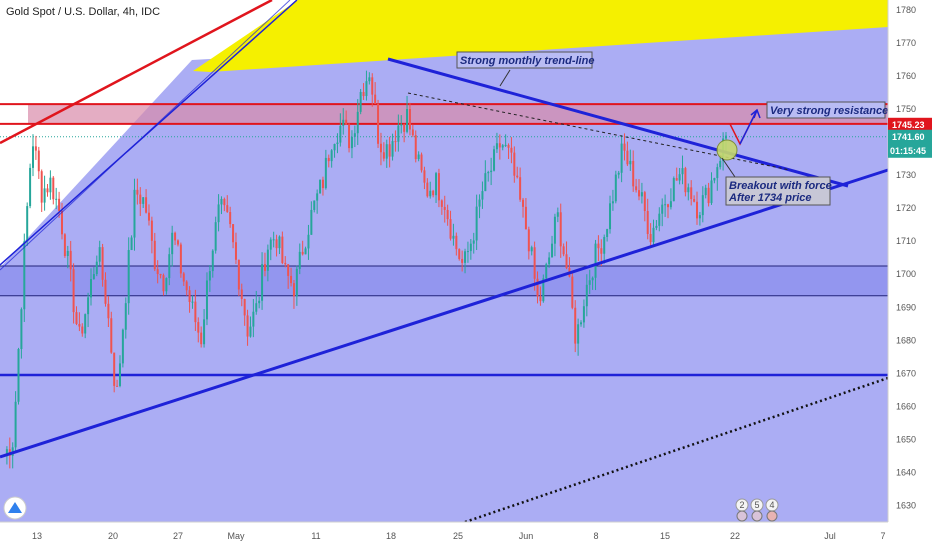 The image size is (932, 550). I want to click on y-tick-label: 1670, so click(906, 373).